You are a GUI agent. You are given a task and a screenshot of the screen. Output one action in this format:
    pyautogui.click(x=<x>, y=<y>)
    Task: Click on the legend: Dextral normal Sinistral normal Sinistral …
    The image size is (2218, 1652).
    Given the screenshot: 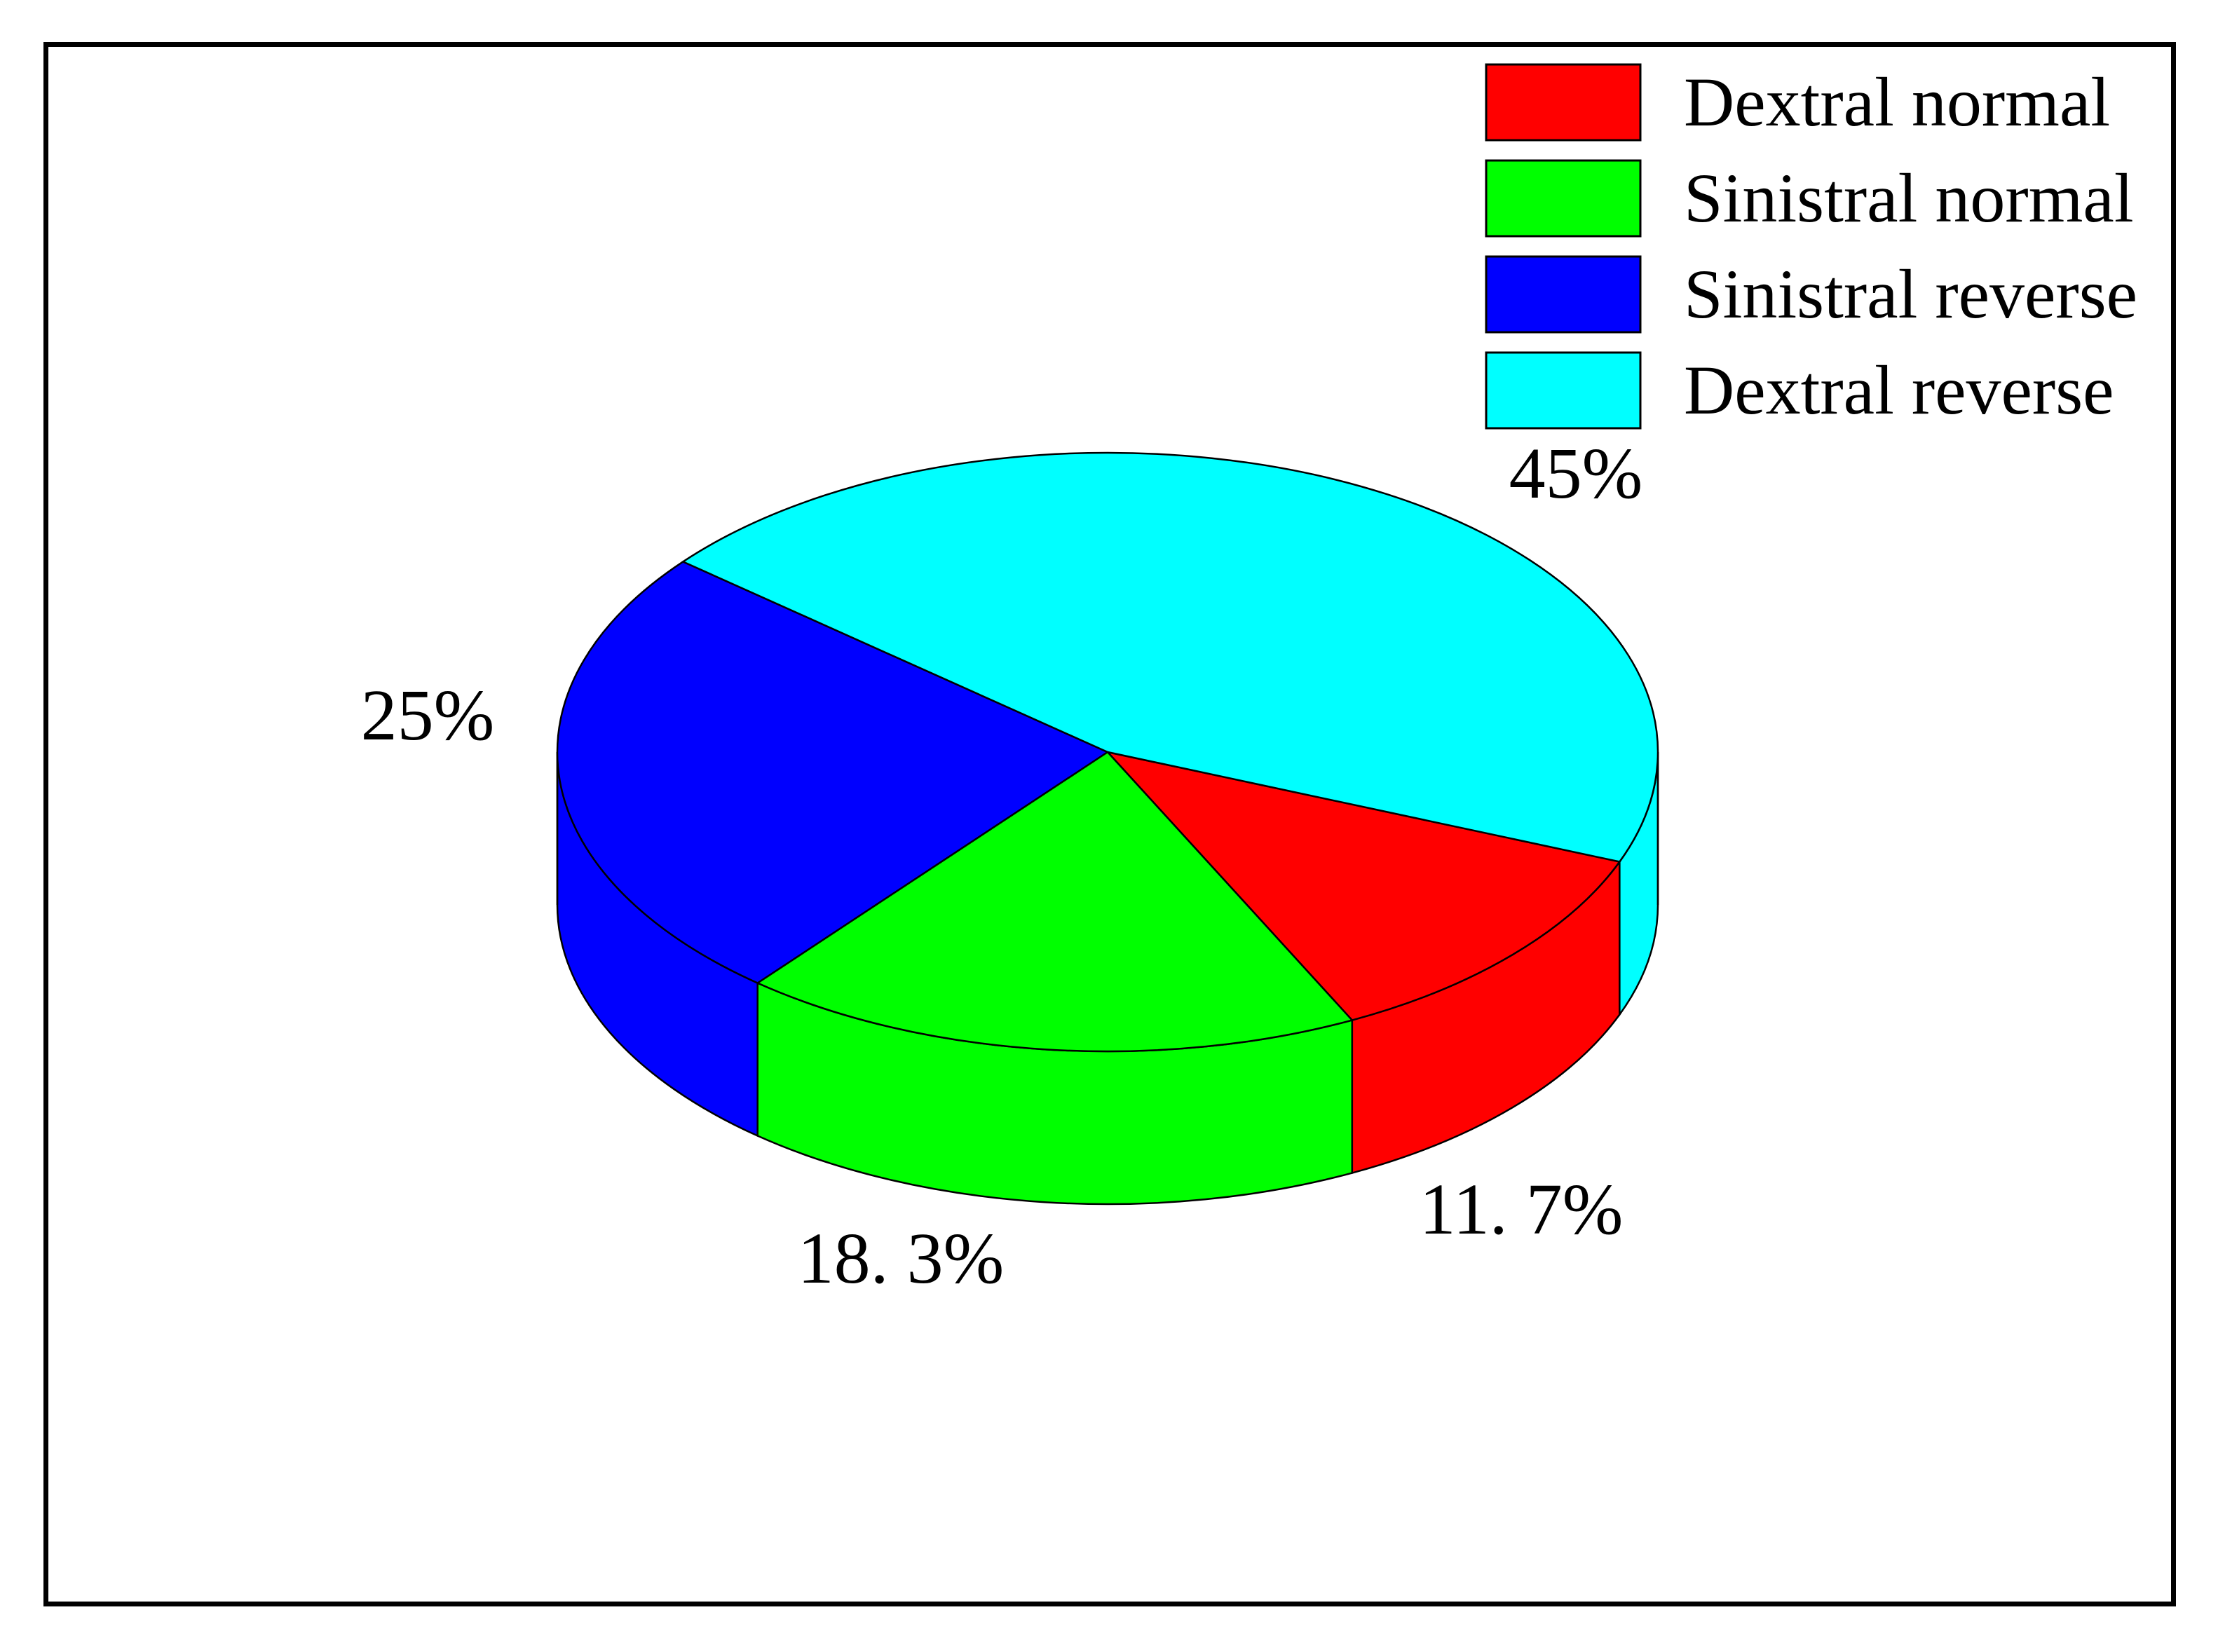 What is the action you would take?
    pyautogui.click(x=1811, y=247)
    